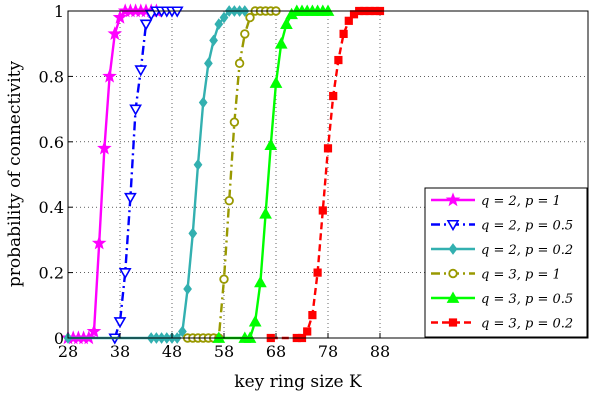 This screenshot has width=597, height=402. I want to click on y-tick-label: 1, so click(59, 11).